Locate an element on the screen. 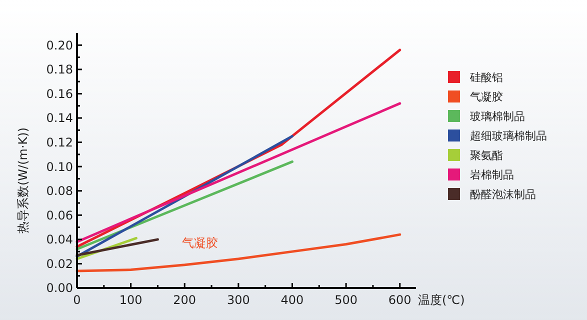 Image resolution: width=587 pixels, height=320 pixels. x-tick-label: 0 is located at coordinates (77, 300).